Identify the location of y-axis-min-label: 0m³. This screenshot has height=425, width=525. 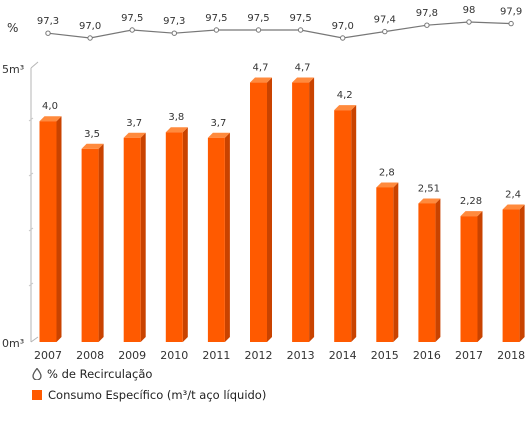
(13, 343).